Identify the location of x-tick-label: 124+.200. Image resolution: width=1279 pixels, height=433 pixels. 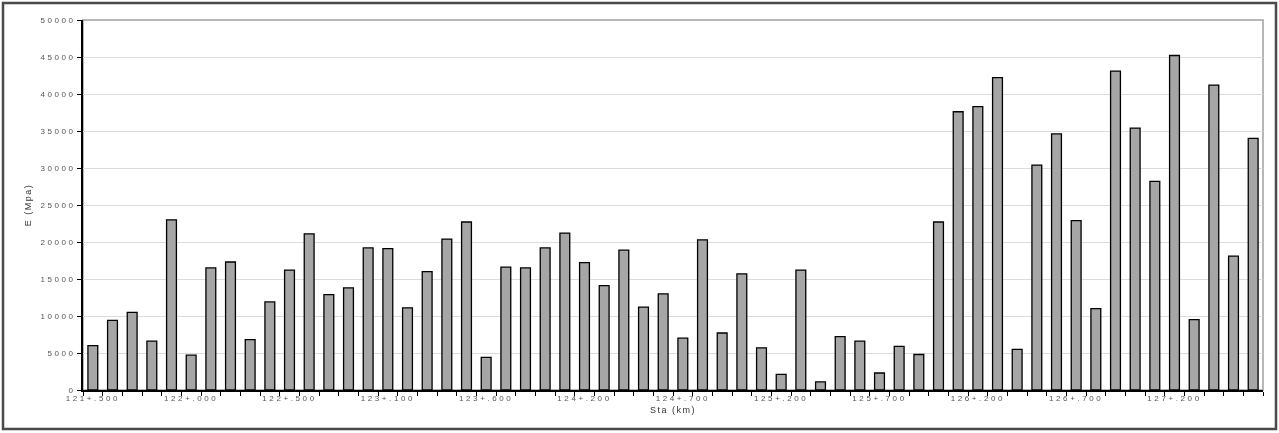
(584, 399).